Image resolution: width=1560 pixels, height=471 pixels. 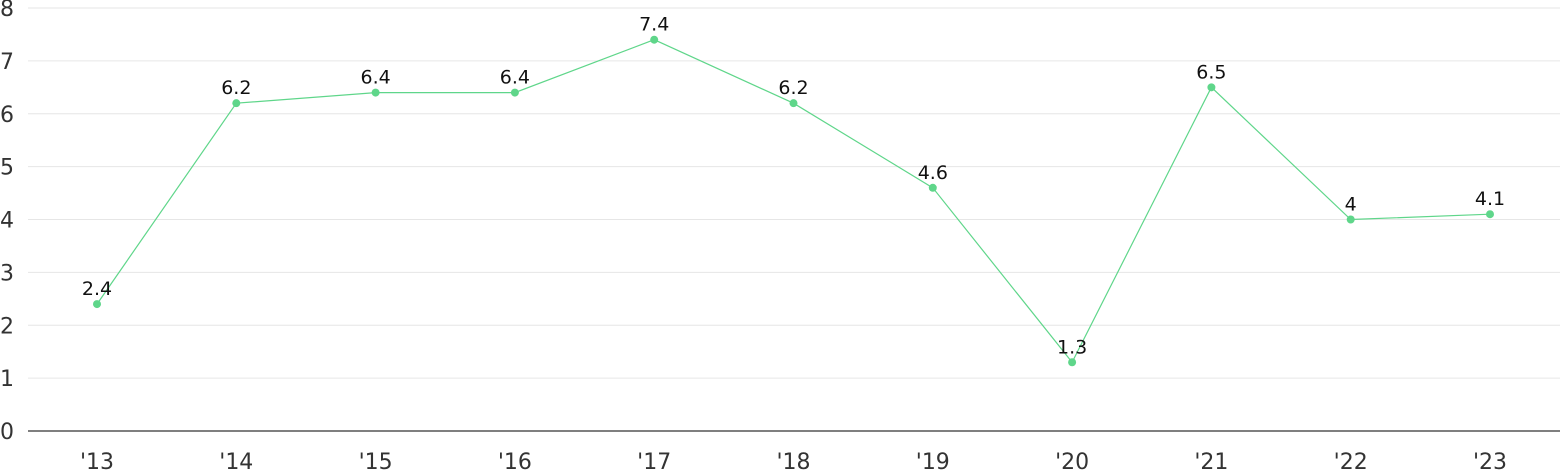 I want to click on y-tick-label: 1, so click(x=7, y=379).